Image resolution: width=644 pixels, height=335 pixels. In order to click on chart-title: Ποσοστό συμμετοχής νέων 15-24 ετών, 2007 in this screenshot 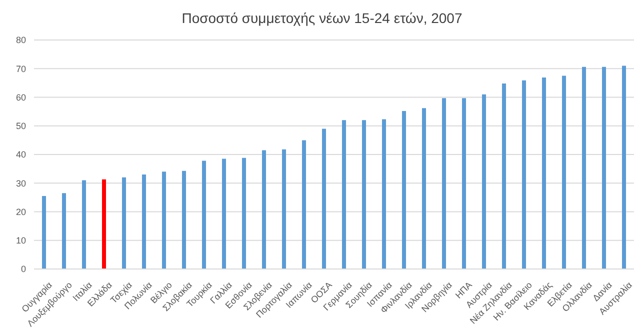, I will do `click(322, 18)`.